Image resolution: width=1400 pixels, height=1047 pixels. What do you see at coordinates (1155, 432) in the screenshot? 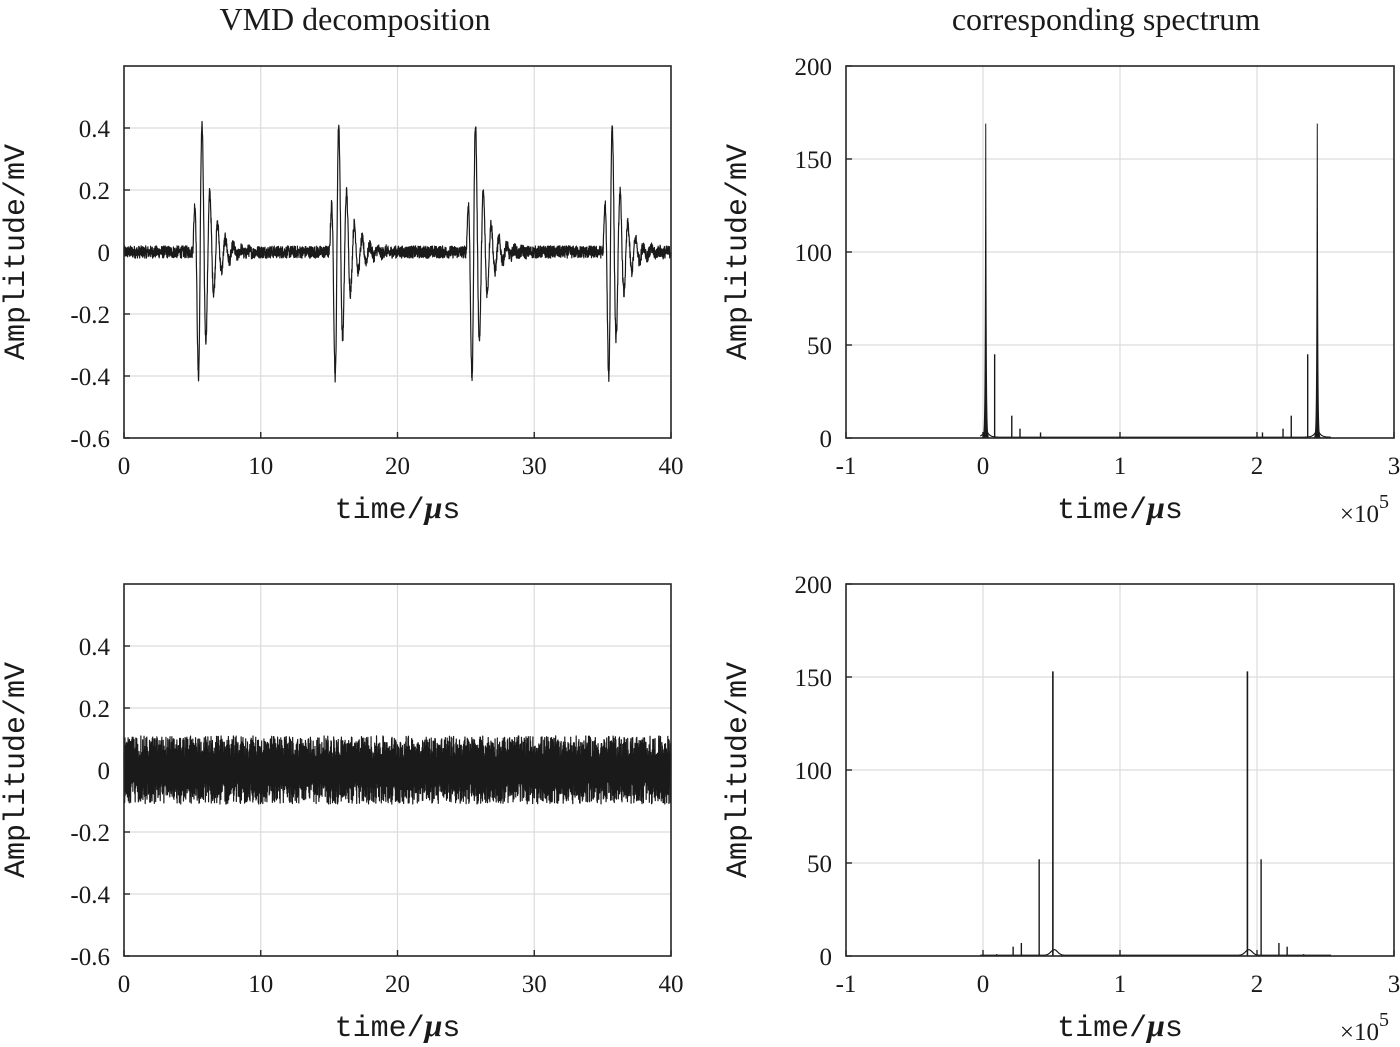
I see `spectrum-baseline` at bounding box center [1155, 432].